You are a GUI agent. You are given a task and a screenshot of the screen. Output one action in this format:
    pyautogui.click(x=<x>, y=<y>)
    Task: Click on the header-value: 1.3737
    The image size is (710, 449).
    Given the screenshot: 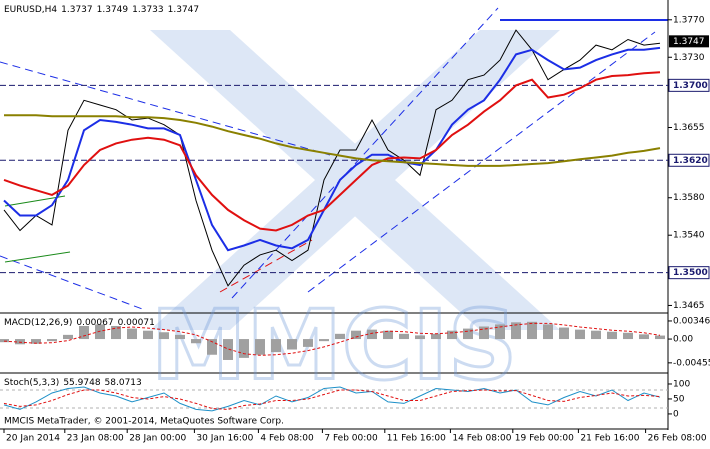 What is the action you would take?
    pyautogui.click(x=77, y=10)
    